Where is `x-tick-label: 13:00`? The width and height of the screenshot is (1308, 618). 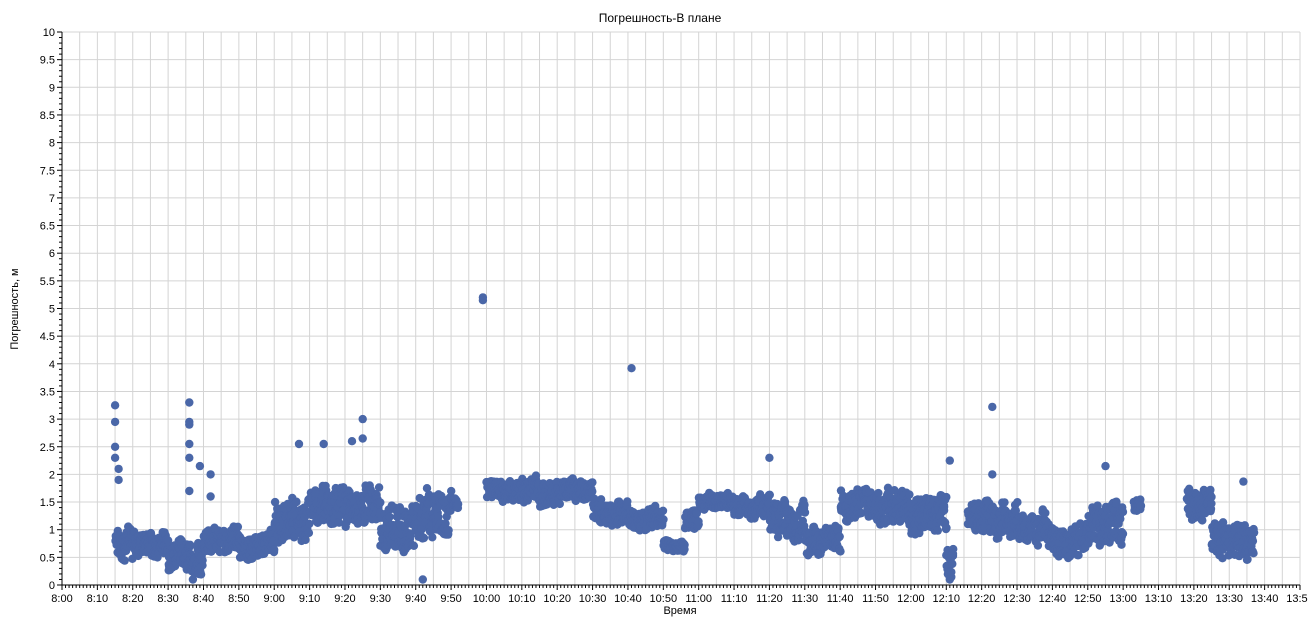
x-tick-label: 13:00 is located at coordinates (1123, 599).